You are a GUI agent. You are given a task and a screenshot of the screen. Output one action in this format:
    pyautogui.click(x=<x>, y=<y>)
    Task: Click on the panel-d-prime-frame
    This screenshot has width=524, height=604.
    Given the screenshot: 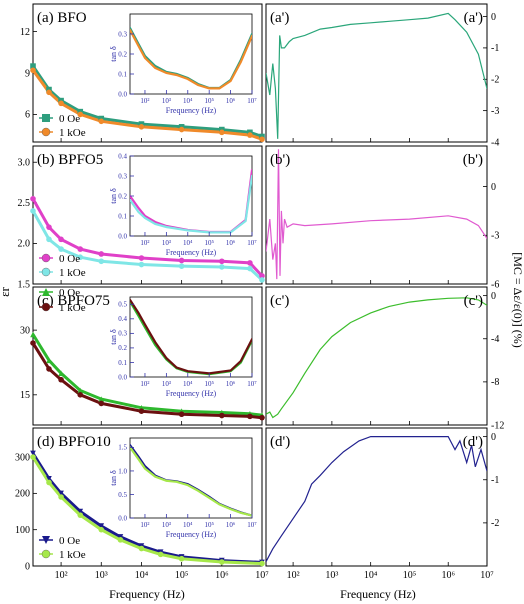 What is the action you would take?
    pyautogui.click(x=376, y=497)
    